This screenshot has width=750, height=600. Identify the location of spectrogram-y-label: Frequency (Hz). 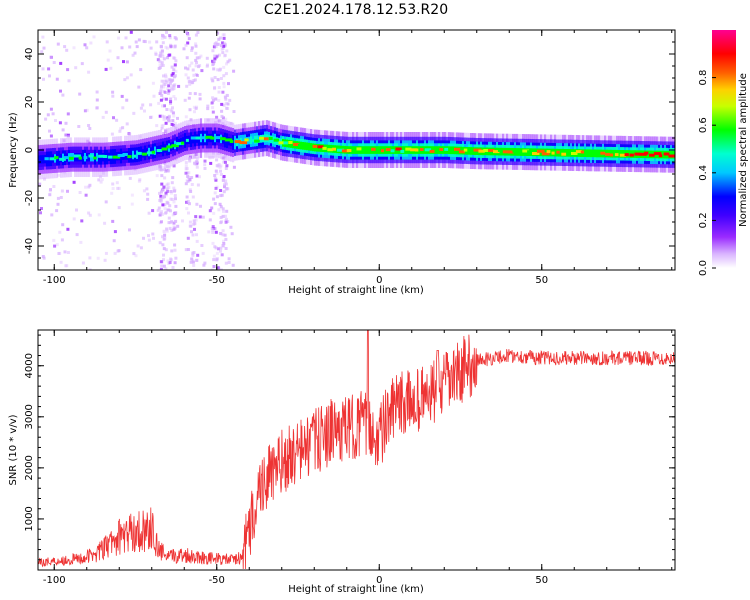
(13, 150).